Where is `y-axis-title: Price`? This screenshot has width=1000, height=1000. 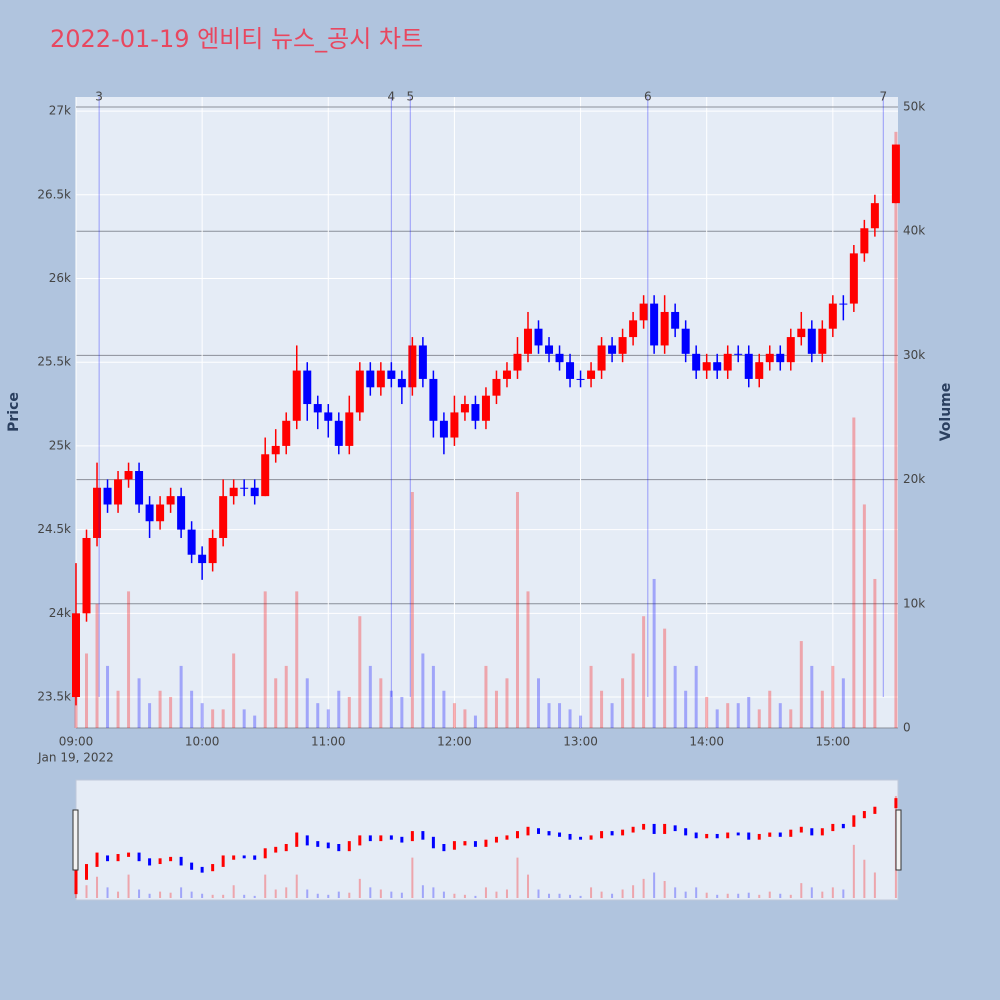 y-axis-title: Price is located at coordinates (14, 412).